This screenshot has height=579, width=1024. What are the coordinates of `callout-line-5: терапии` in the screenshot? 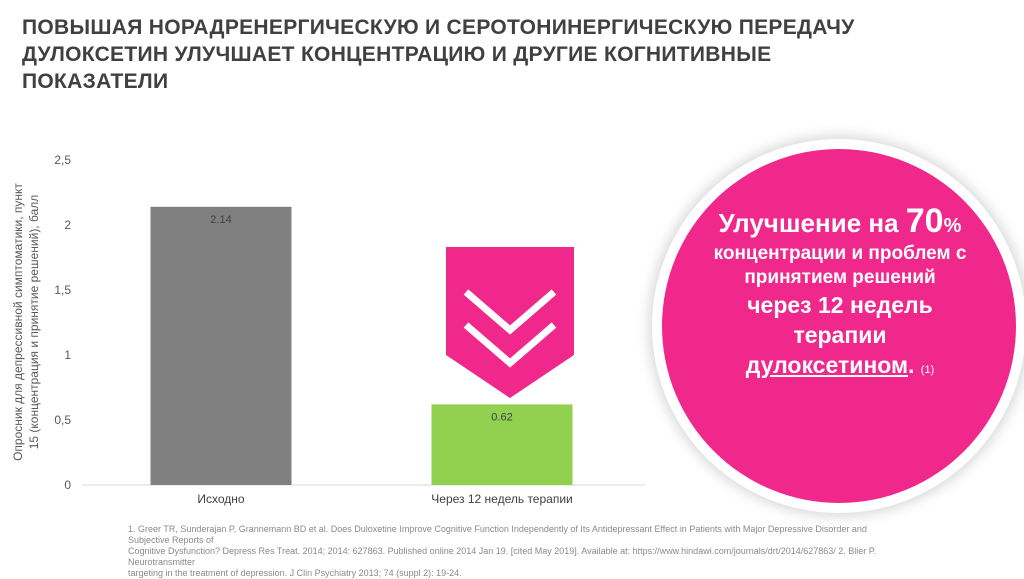 It's located at (840, 335).